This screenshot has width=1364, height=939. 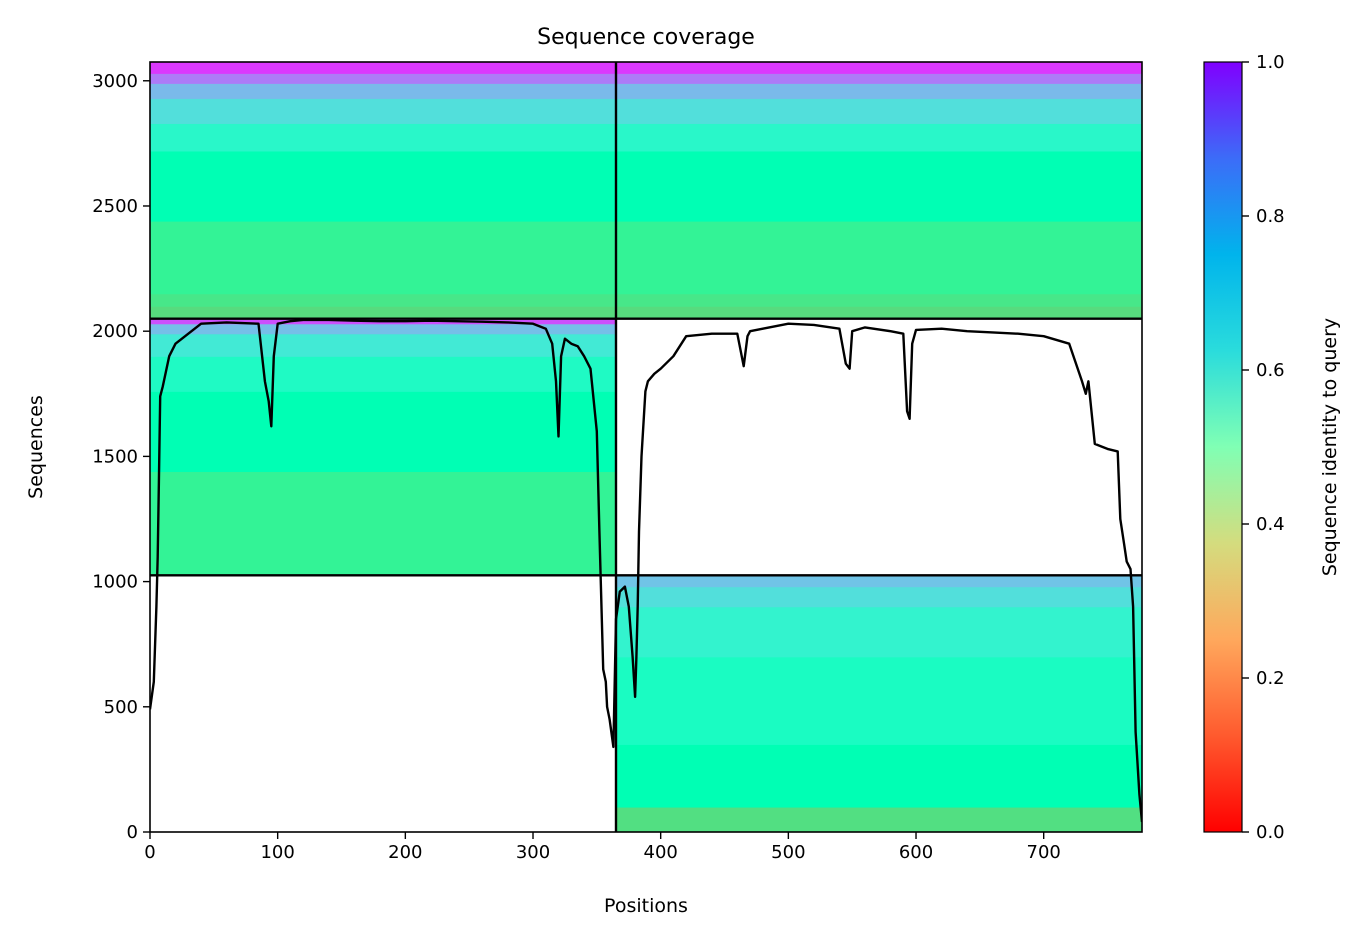 I want to click on colorbar-tick-label: 0.4, so click(x=1270, y=524).